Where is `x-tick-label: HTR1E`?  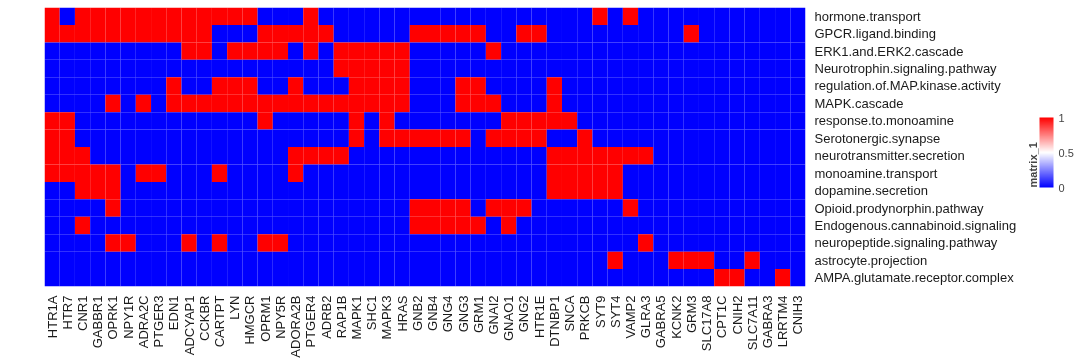
x-tick-label: HTR1E is located at coordinates (539, 317).